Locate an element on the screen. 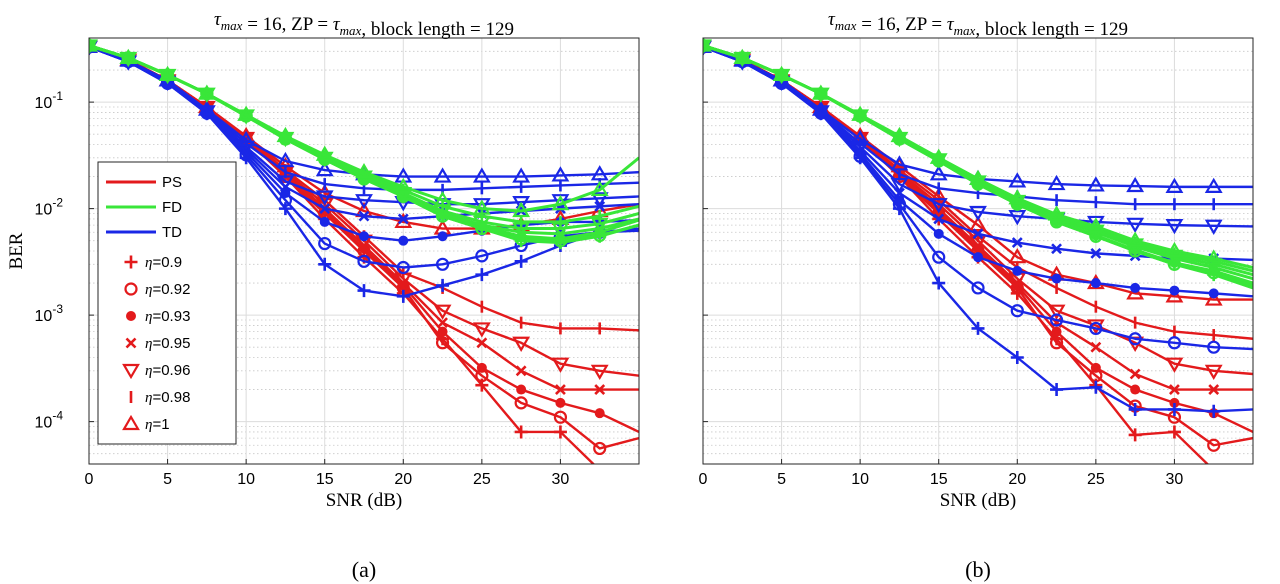  legend-box is located at coordinates (167, 303).